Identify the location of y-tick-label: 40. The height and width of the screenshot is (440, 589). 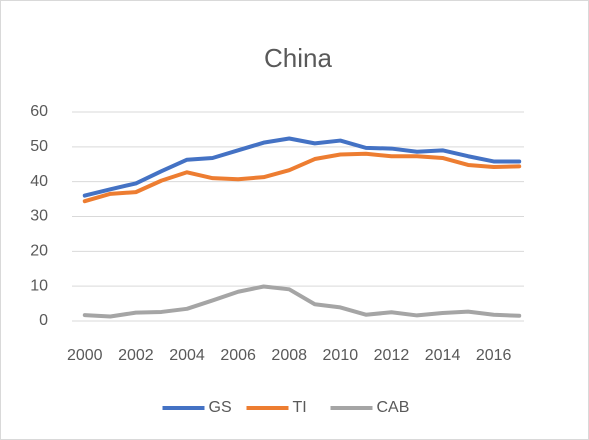
(39, 181).